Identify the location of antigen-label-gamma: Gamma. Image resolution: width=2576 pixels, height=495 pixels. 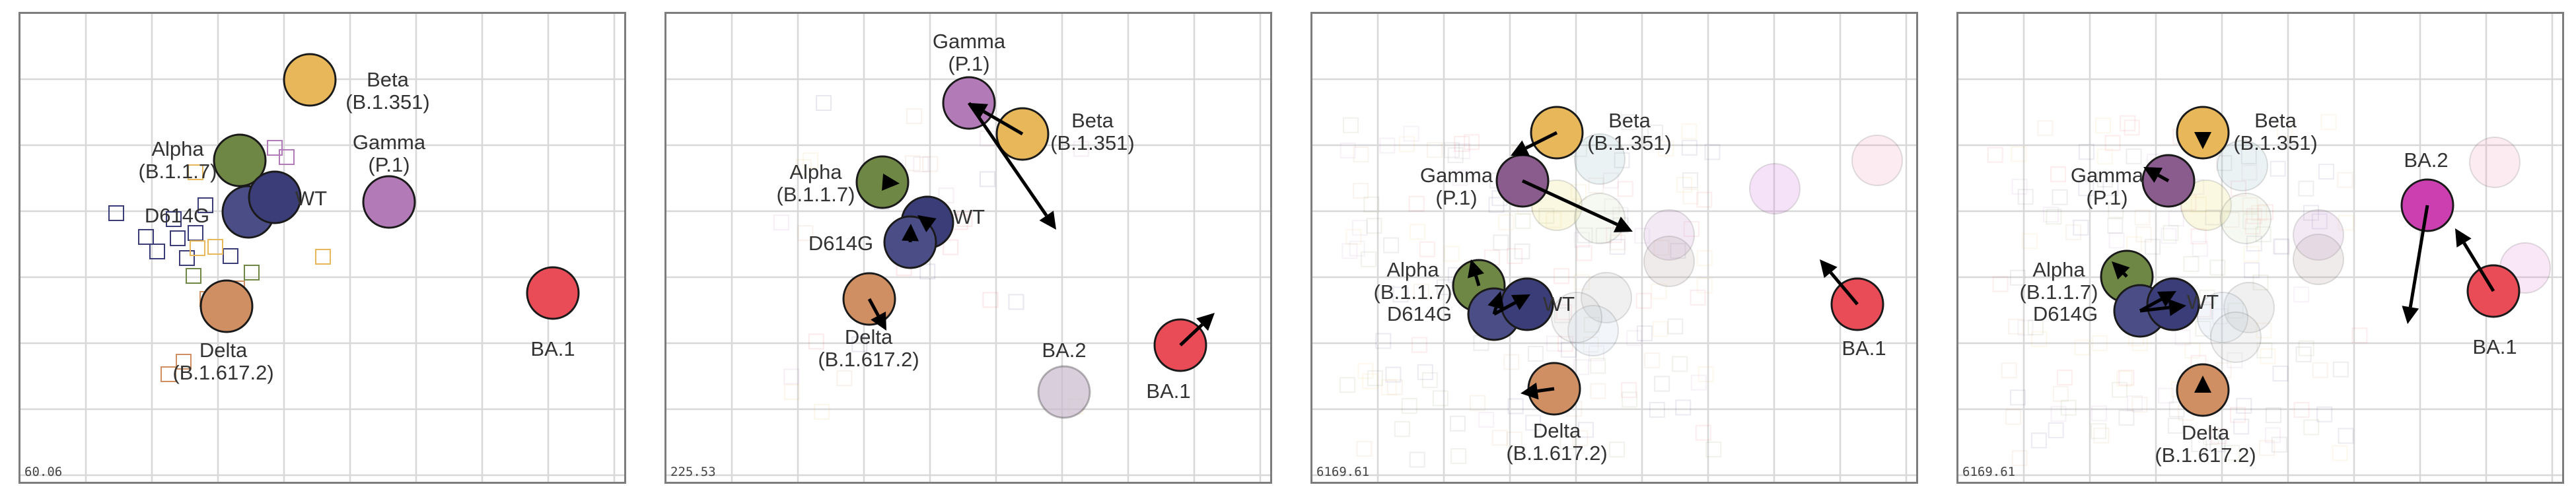
(970, 41).